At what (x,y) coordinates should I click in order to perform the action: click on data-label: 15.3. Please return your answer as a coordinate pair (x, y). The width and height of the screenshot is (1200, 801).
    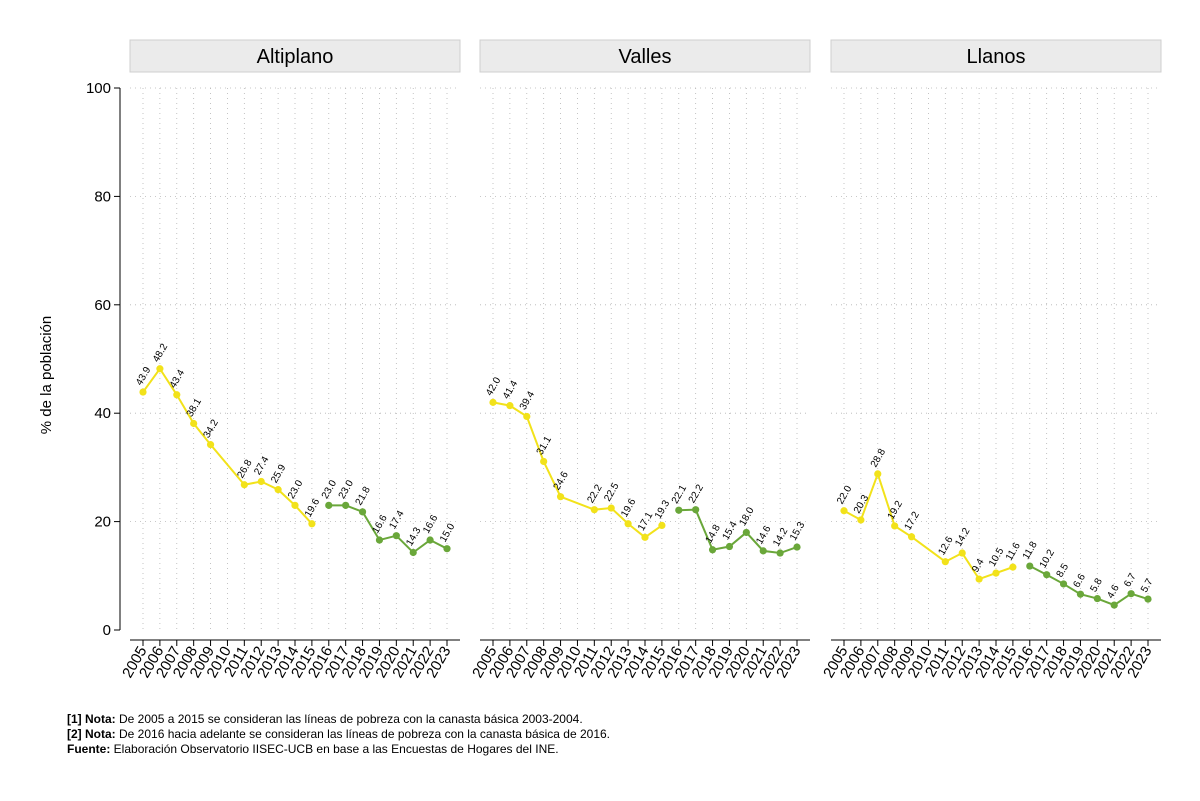
    Looking at the image, I should click on (797, 531).